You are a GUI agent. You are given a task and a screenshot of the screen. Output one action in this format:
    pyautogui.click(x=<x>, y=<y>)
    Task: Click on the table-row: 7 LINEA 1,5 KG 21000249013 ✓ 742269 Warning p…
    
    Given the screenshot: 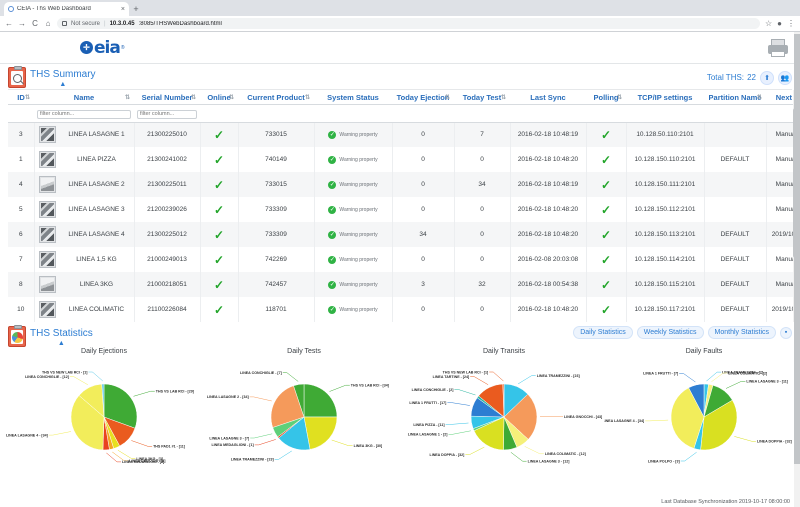 What is the action you would take?
    pyautogui.click(x=404, y=259)
    